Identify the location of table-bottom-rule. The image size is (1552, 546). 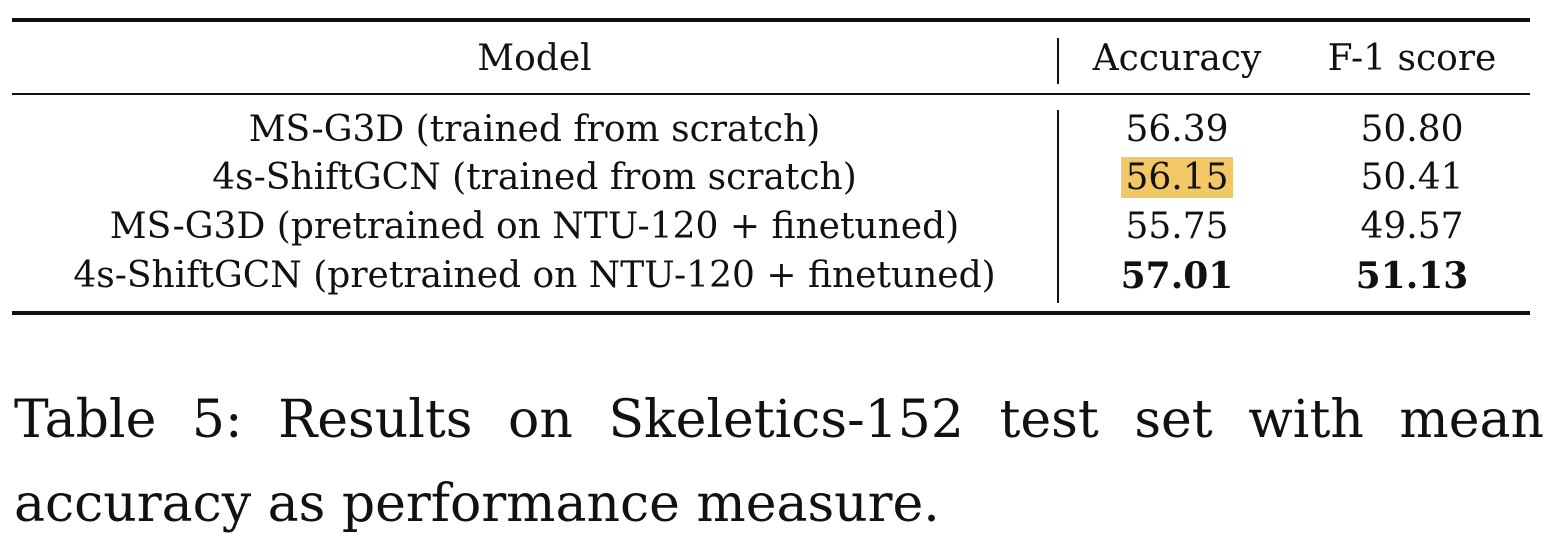
(771, 313).